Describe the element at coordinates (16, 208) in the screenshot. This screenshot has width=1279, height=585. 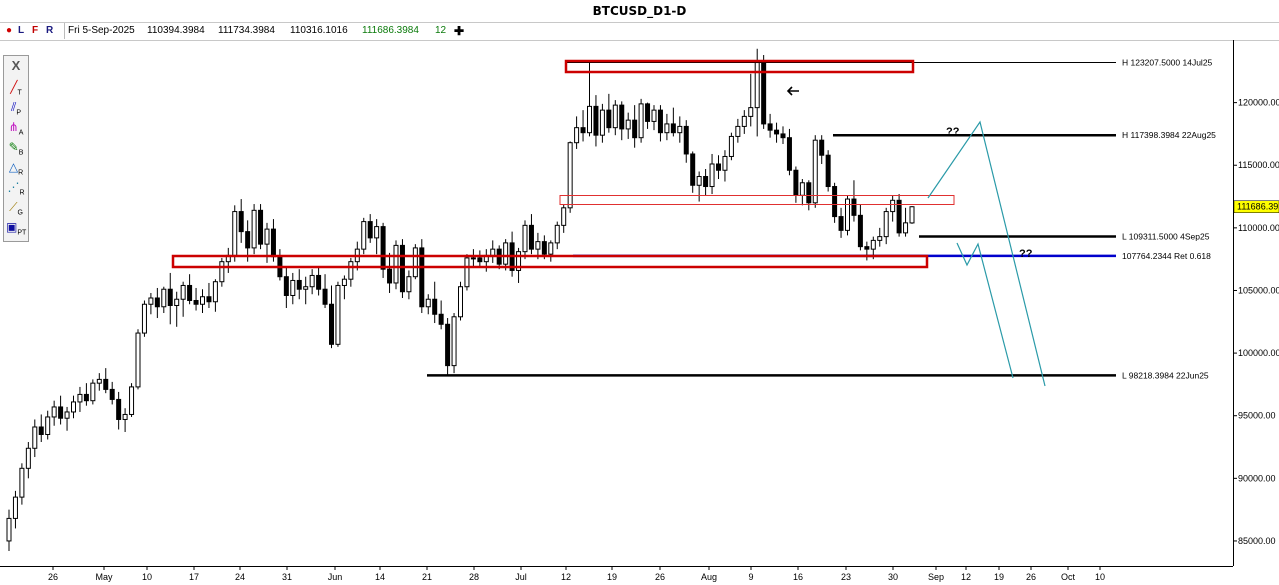
I see `gann-icon: ⟋G` at that location.